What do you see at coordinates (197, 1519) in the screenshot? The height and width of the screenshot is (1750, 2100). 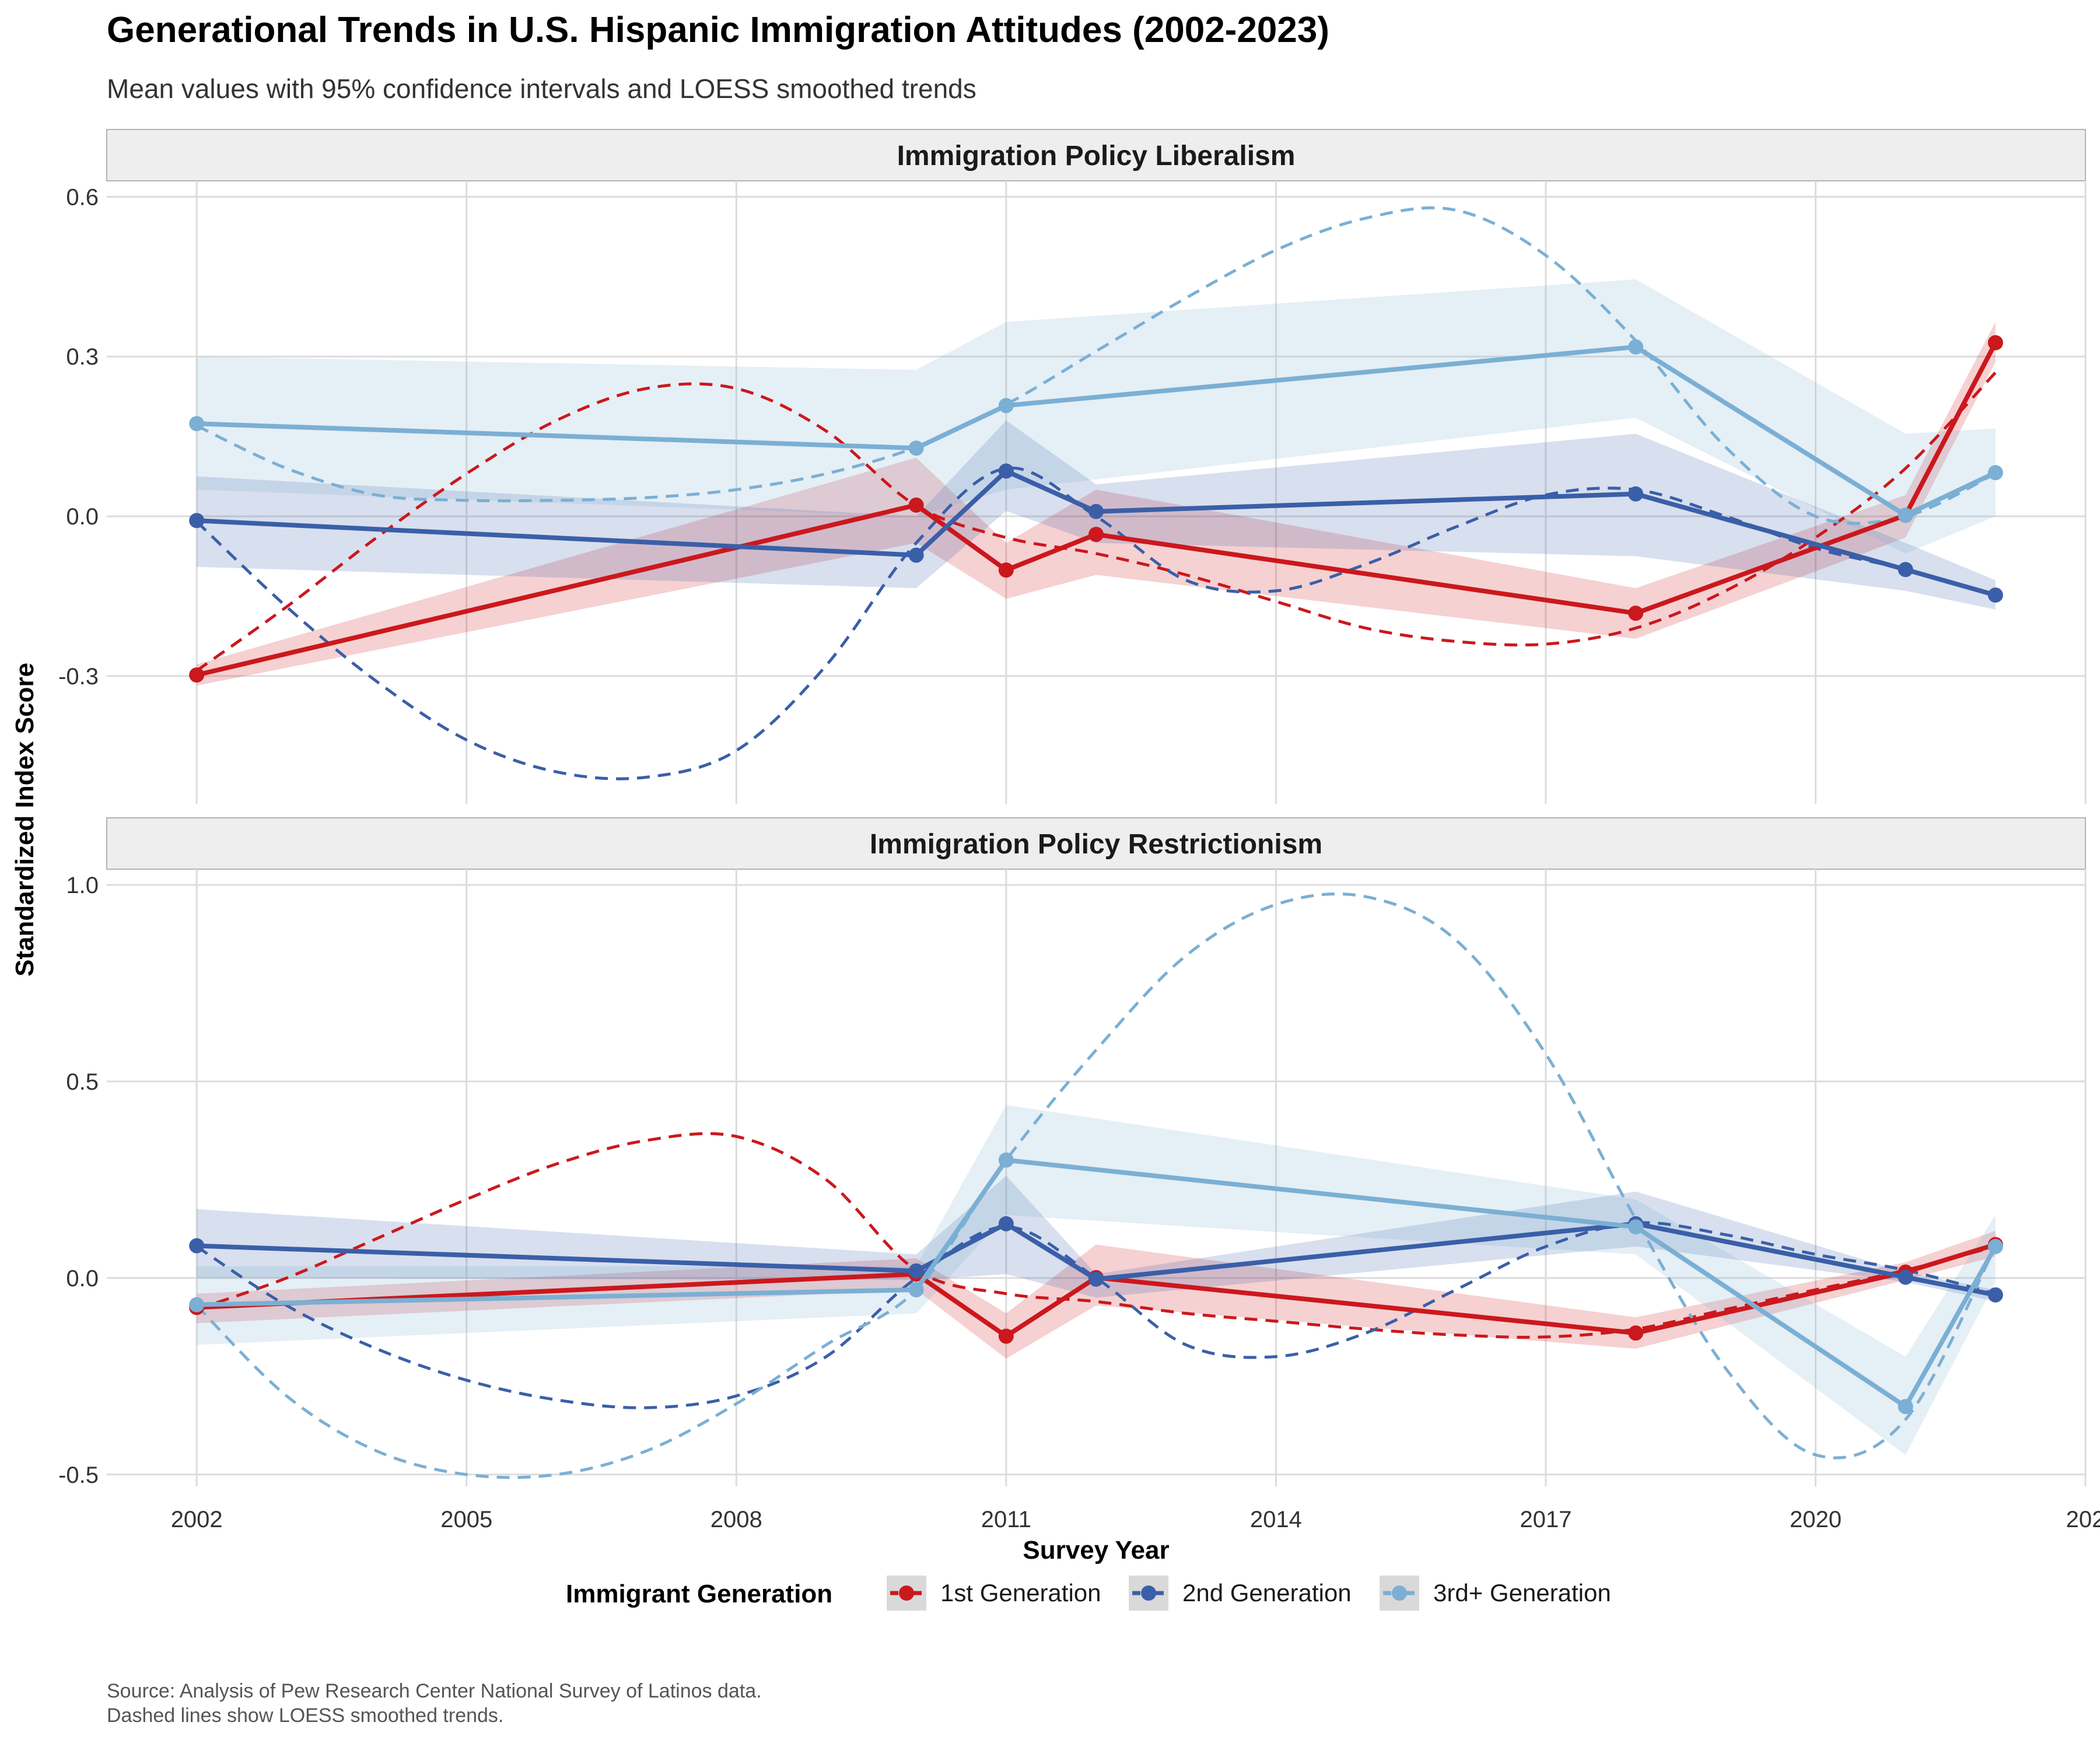 I see `x-tick-label: 2002` at bounding box center [197, 1519].